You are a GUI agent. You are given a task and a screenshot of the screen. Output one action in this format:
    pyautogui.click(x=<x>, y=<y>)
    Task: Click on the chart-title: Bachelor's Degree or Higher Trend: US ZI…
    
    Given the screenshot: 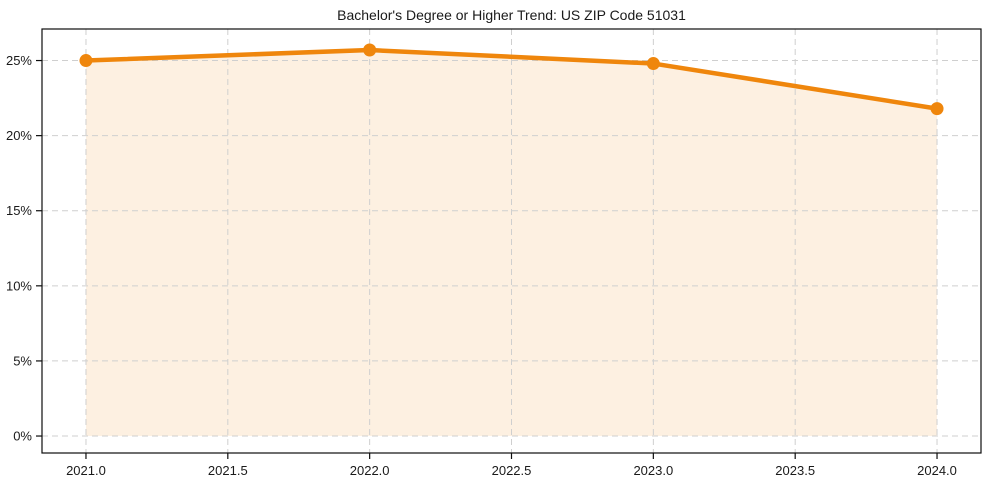 What is the action you would take?
    pyautogui.click(x=511, y=15)
    